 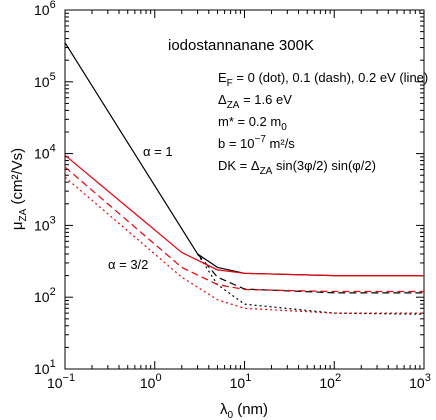 What do you see at coordinates (61, 381) in the screenshot?
I see `x-tick-label: 10⁻¹` at bounding box center [61, 381].